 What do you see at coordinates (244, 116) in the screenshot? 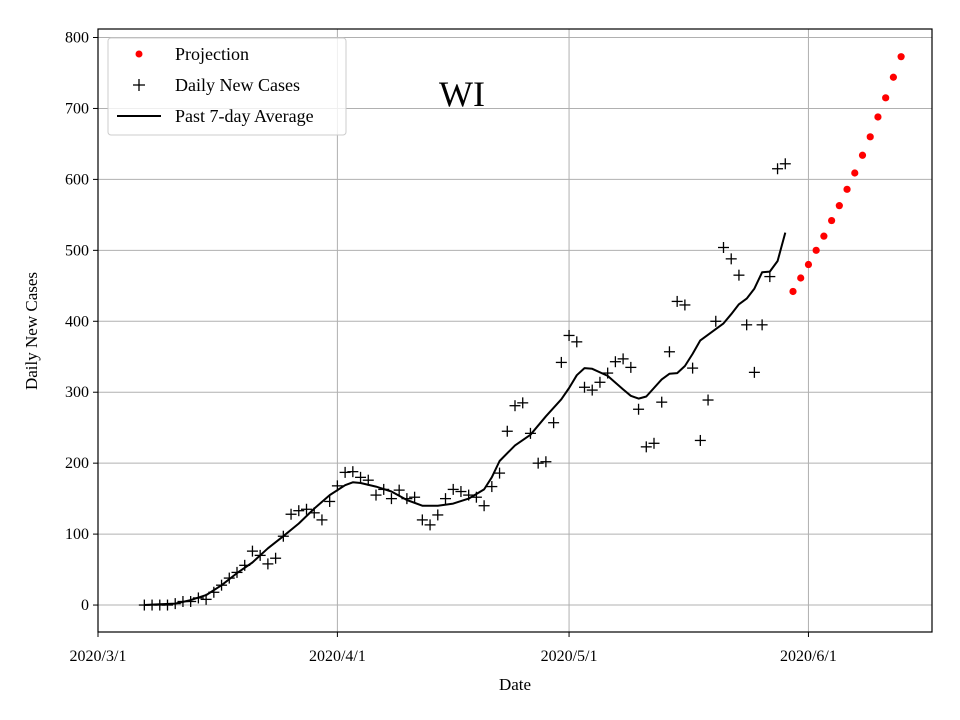
I see `legend-label-past-7-day-average: Past 7-day Average` at bounding box center [244, 116].